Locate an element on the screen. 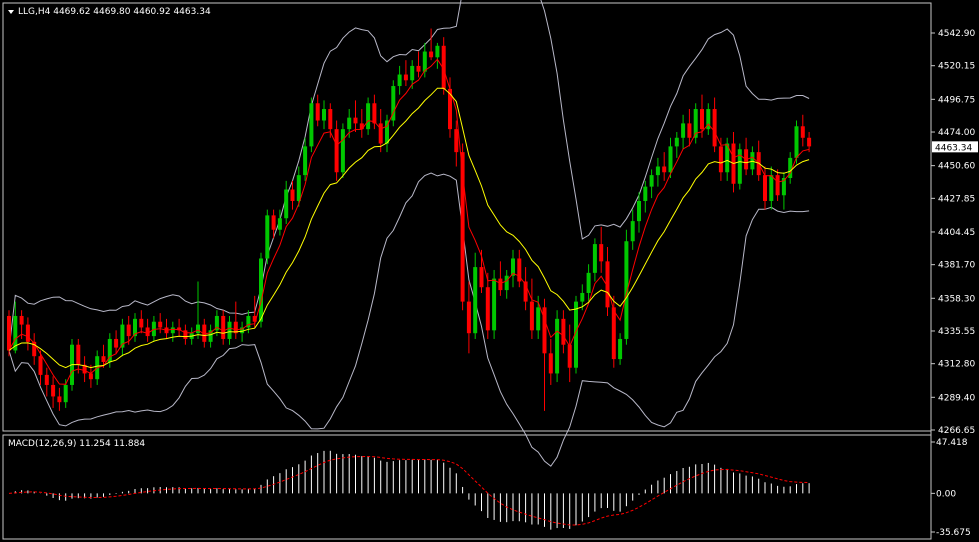 The height and width of the screenshot is (542, 979). chart-header: LLG,H4 4469.62 4469.80 4460.92 4463.34 is located at coordinates (109, 12).